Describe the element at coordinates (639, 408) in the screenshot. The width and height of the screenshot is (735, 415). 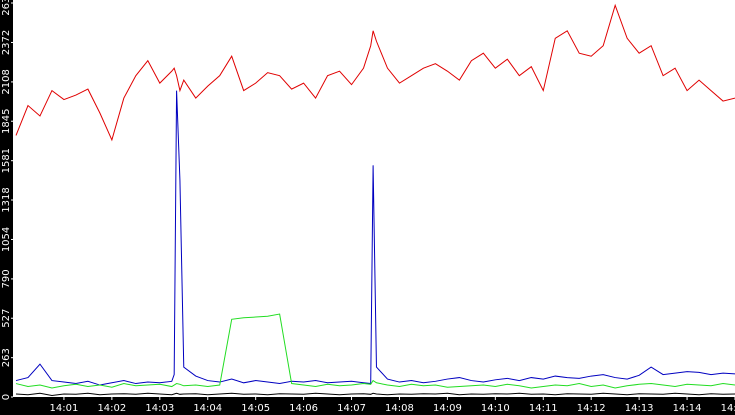
I see `x-tick-label: 14:13` at that location.